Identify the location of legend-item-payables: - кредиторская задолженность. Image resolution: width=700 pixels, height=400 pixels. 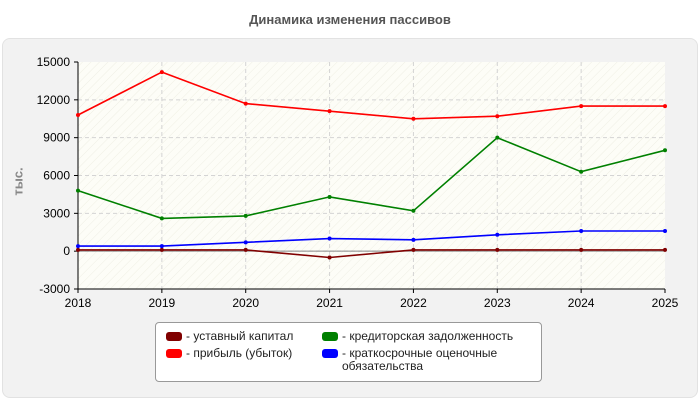
(429, 336).